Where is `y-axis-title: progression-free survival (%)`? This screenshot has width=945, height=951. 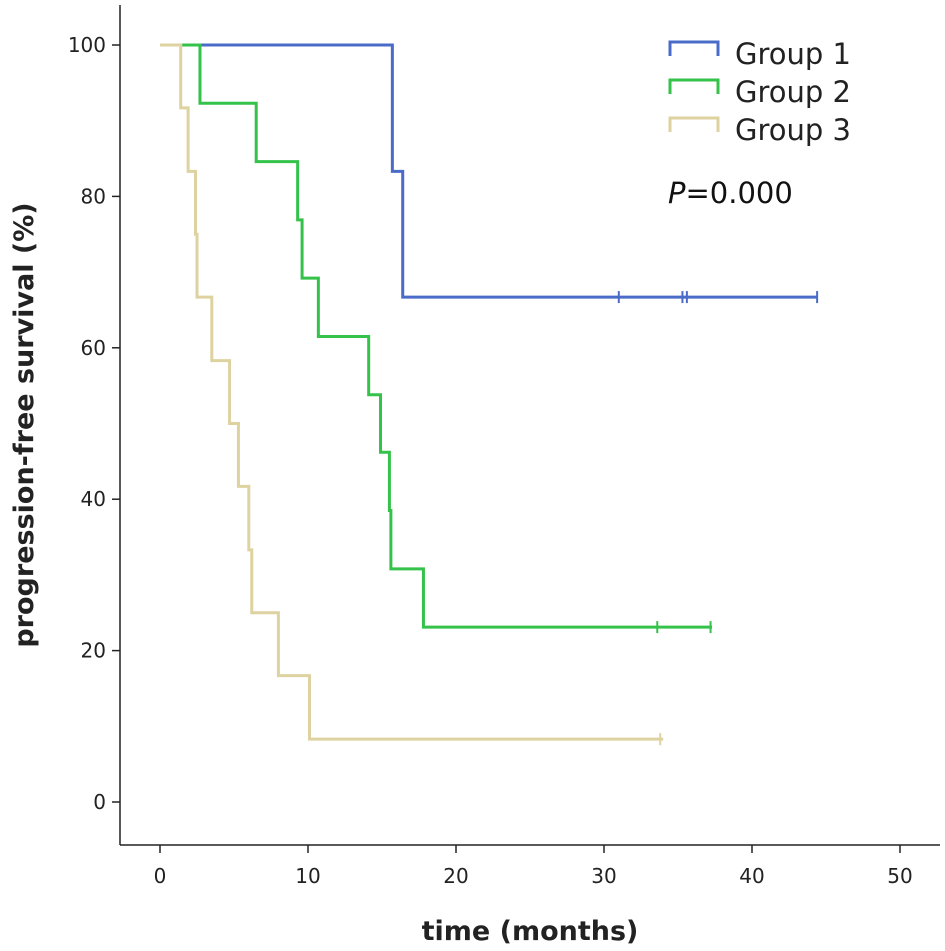
y-axis-title: progression-free survival (%) is located at coordinates (24, 424).